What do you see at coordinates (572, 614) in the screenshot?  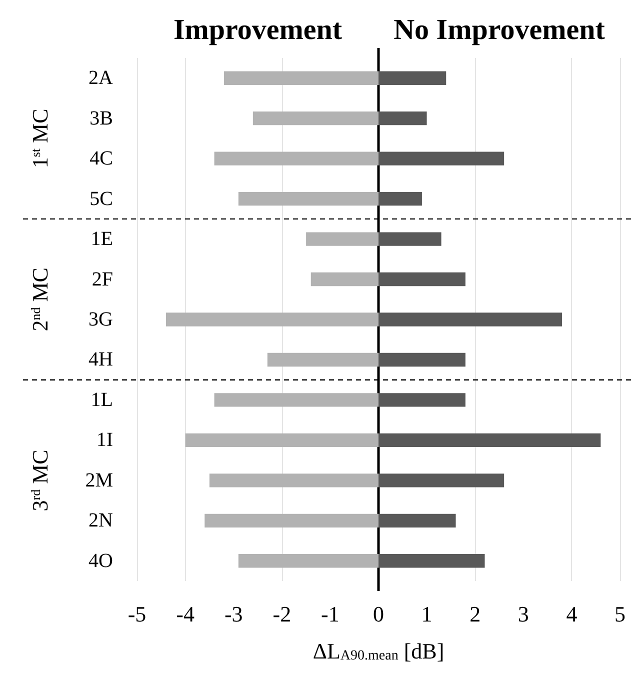 I see `x-tick-label: 4` at bounding box center [572, 614].